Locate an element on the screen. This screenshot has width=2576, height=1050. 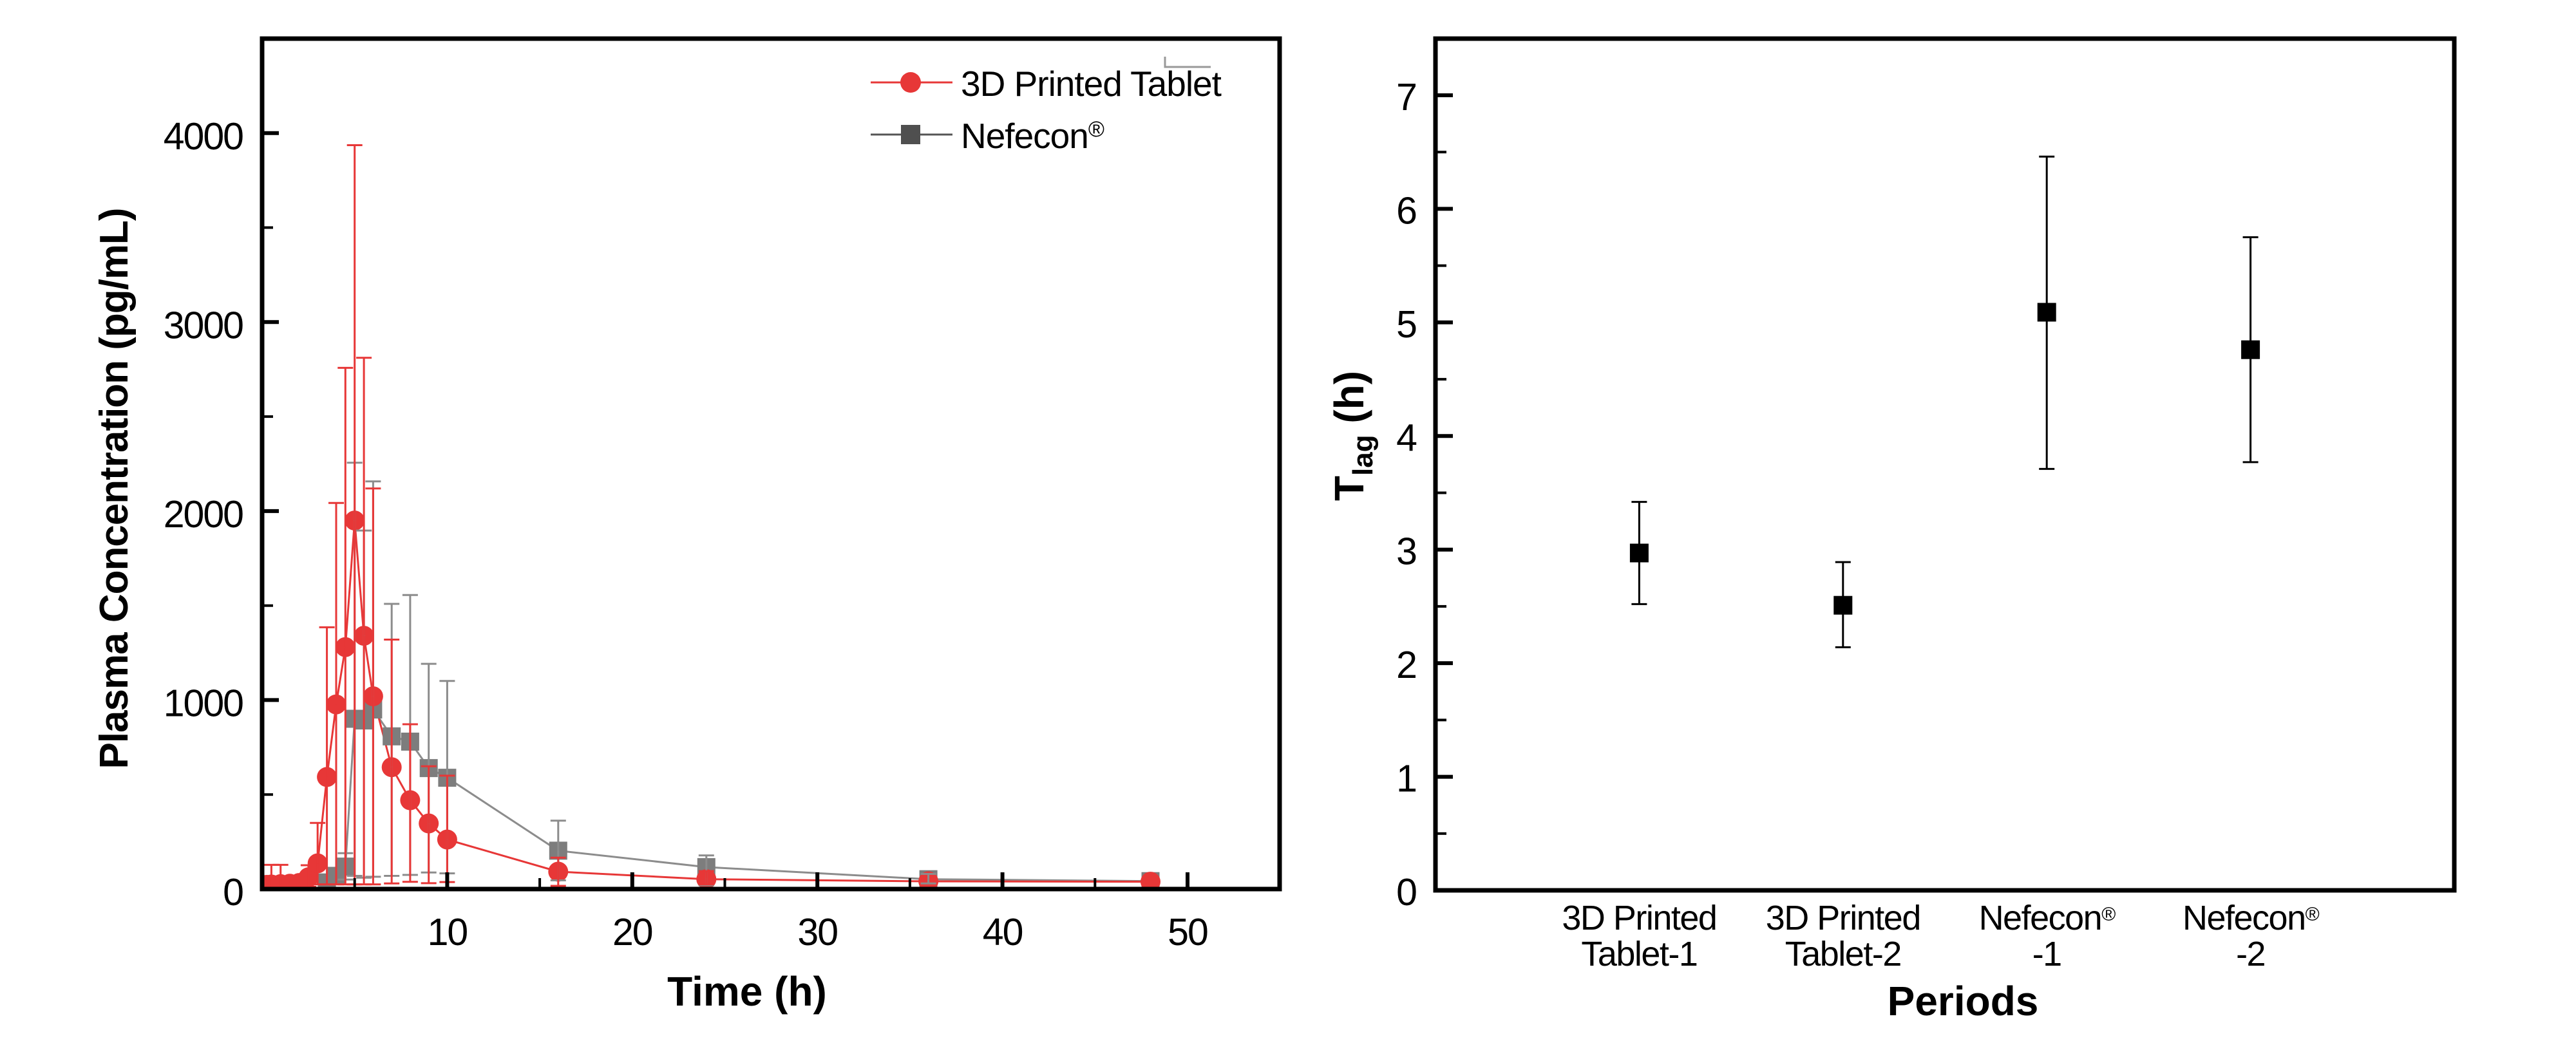
svg-text: -1 is located at coordinates (2047, 954).